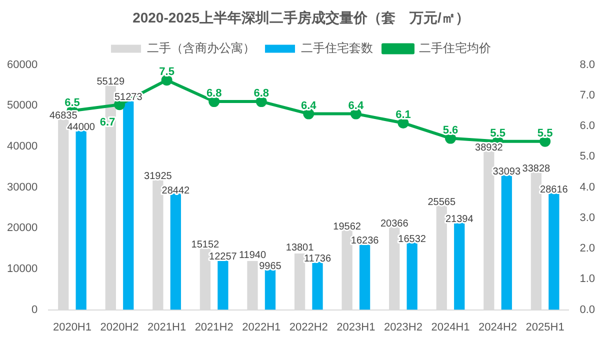  I want to click on data-label: 11940, so click(252, 255).